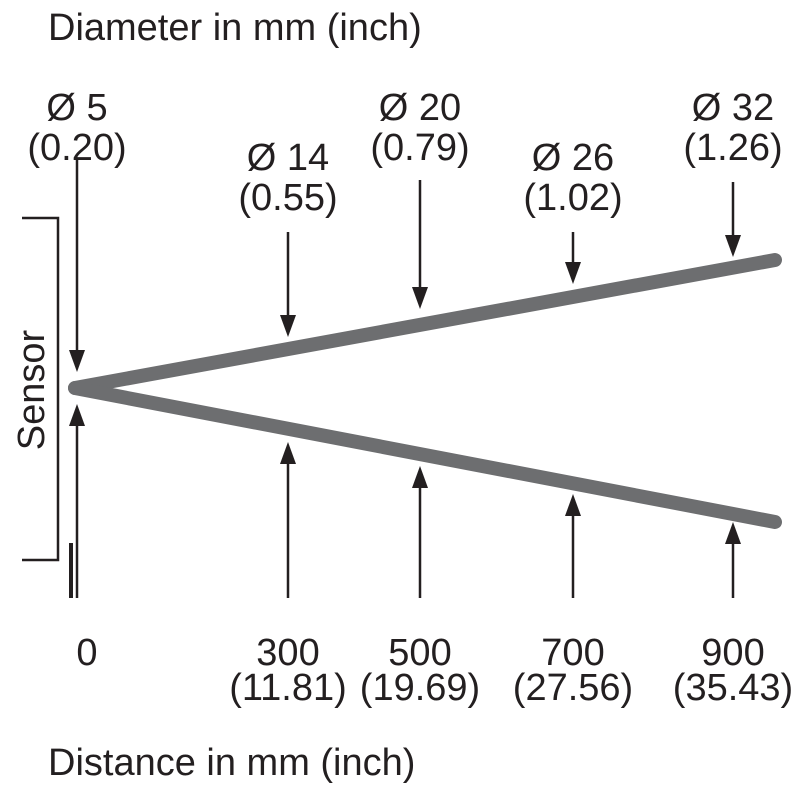 The width and height of the screenshot is (800, 800). Describe the element at coordinates (420, 688) in the screenshot. I see `distance-inch: (19.69)` at that location.